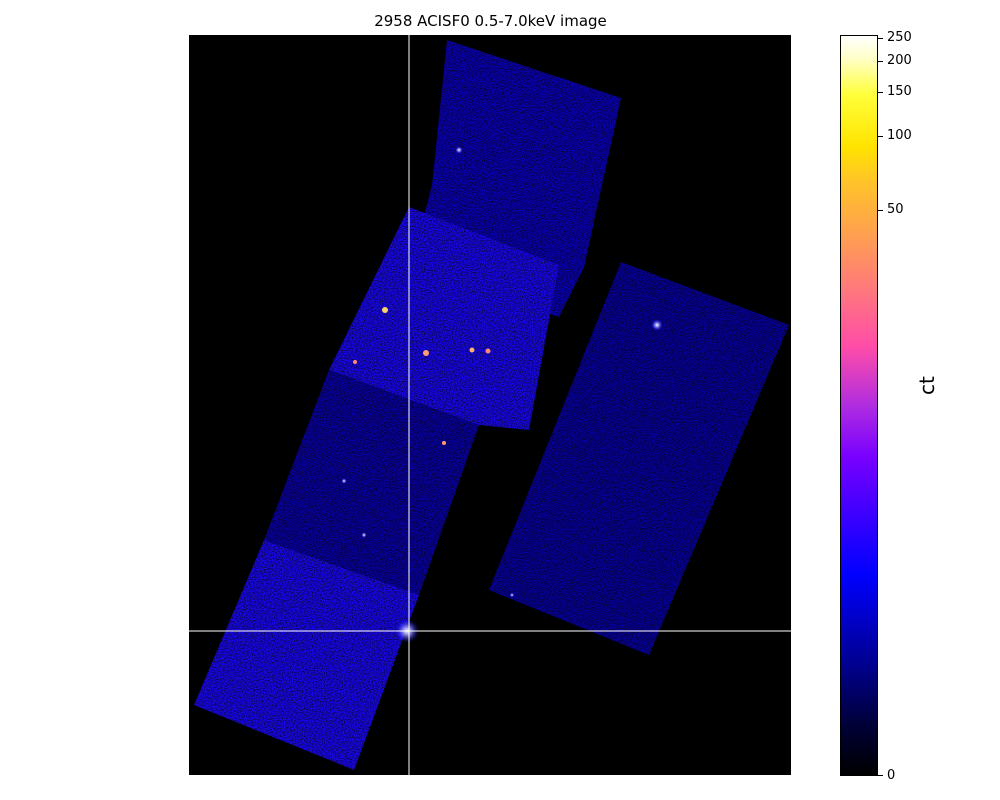  Describe the element at coordinates (927, 385) in the screenshot. I see `colorbar-label: ct` at that location.